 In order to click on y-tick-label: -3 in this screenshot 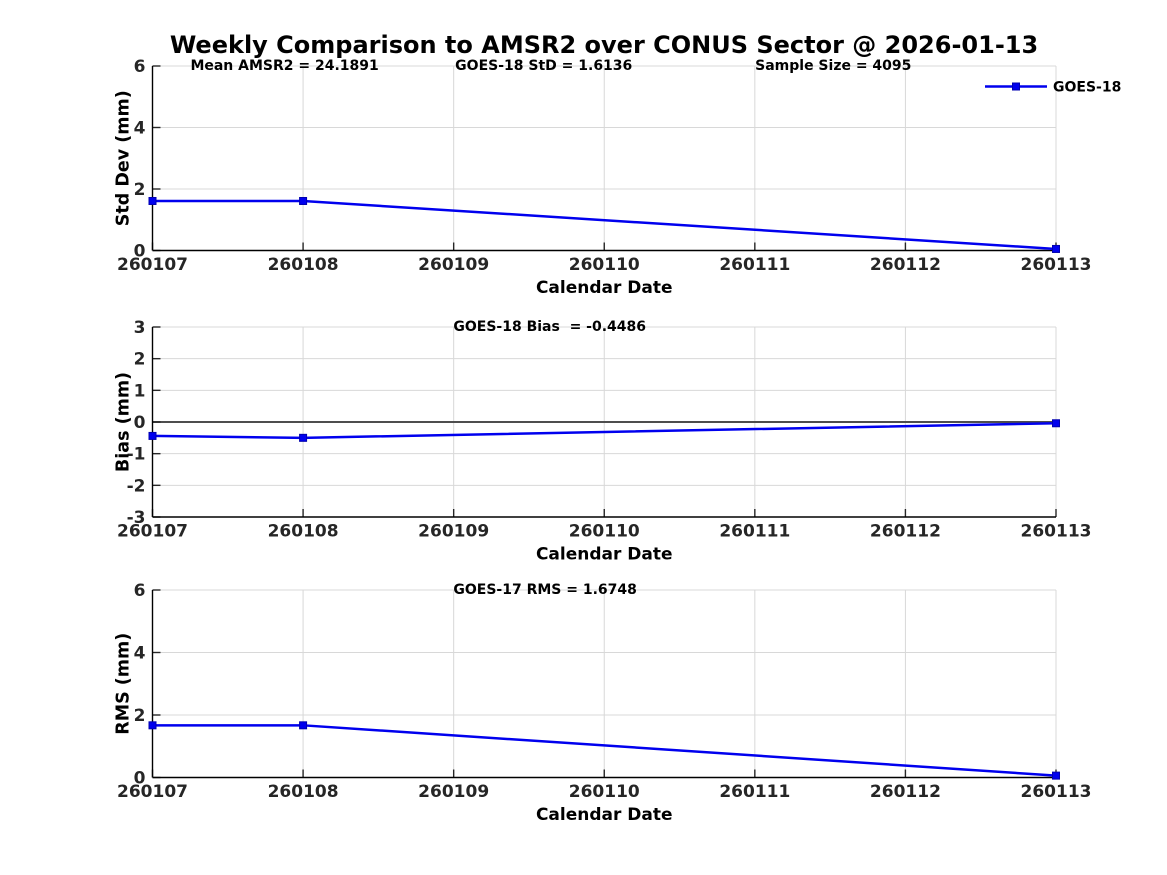, I will do `click(136, 518)`.